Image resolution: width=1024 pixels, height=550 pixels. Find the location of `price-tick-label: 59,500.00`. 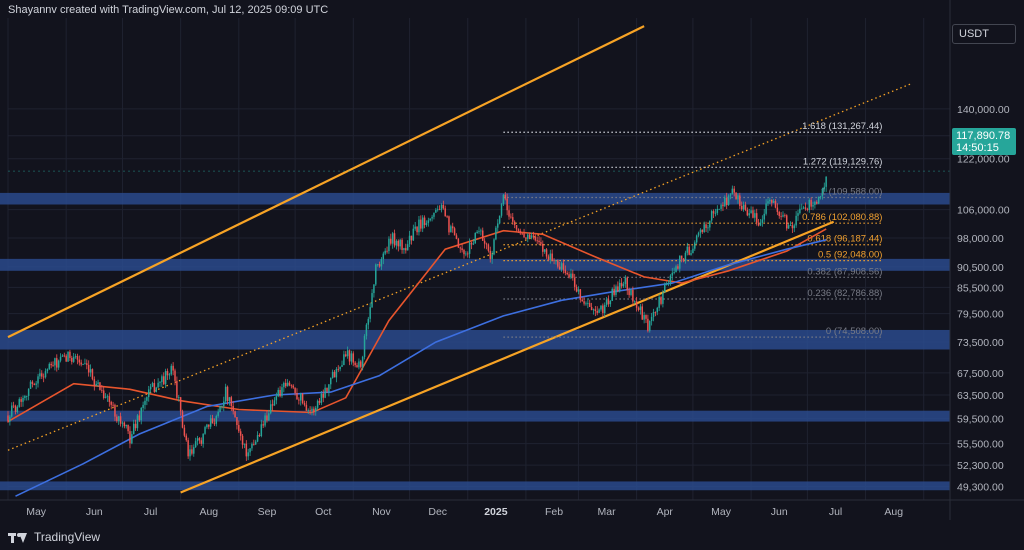

price-tick-label: 59,500.00 is located at coordinates (980, 420).